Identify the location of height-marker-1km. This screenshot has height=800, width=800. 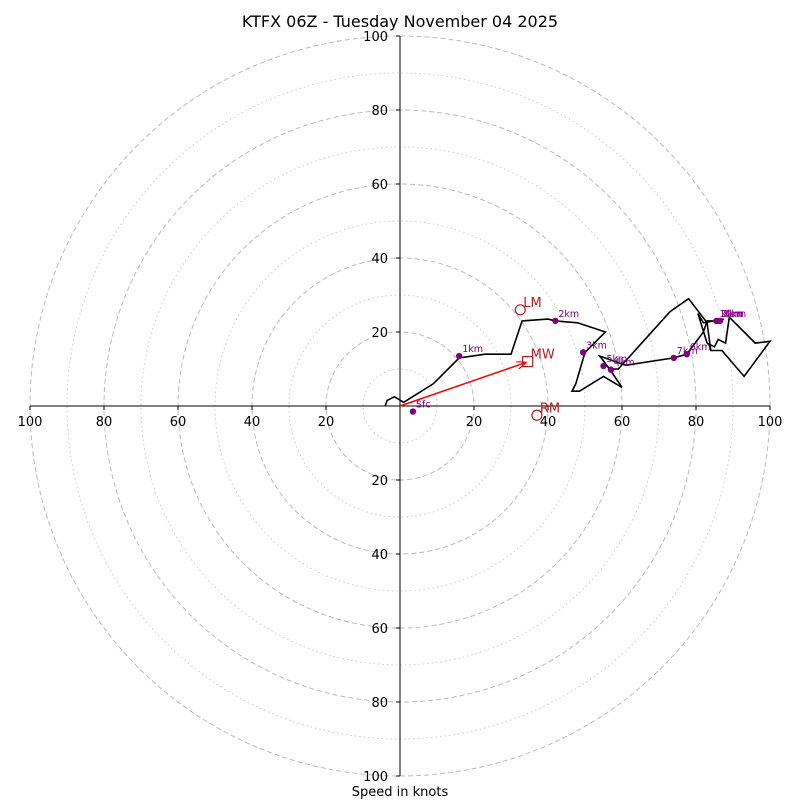
(459, 356).